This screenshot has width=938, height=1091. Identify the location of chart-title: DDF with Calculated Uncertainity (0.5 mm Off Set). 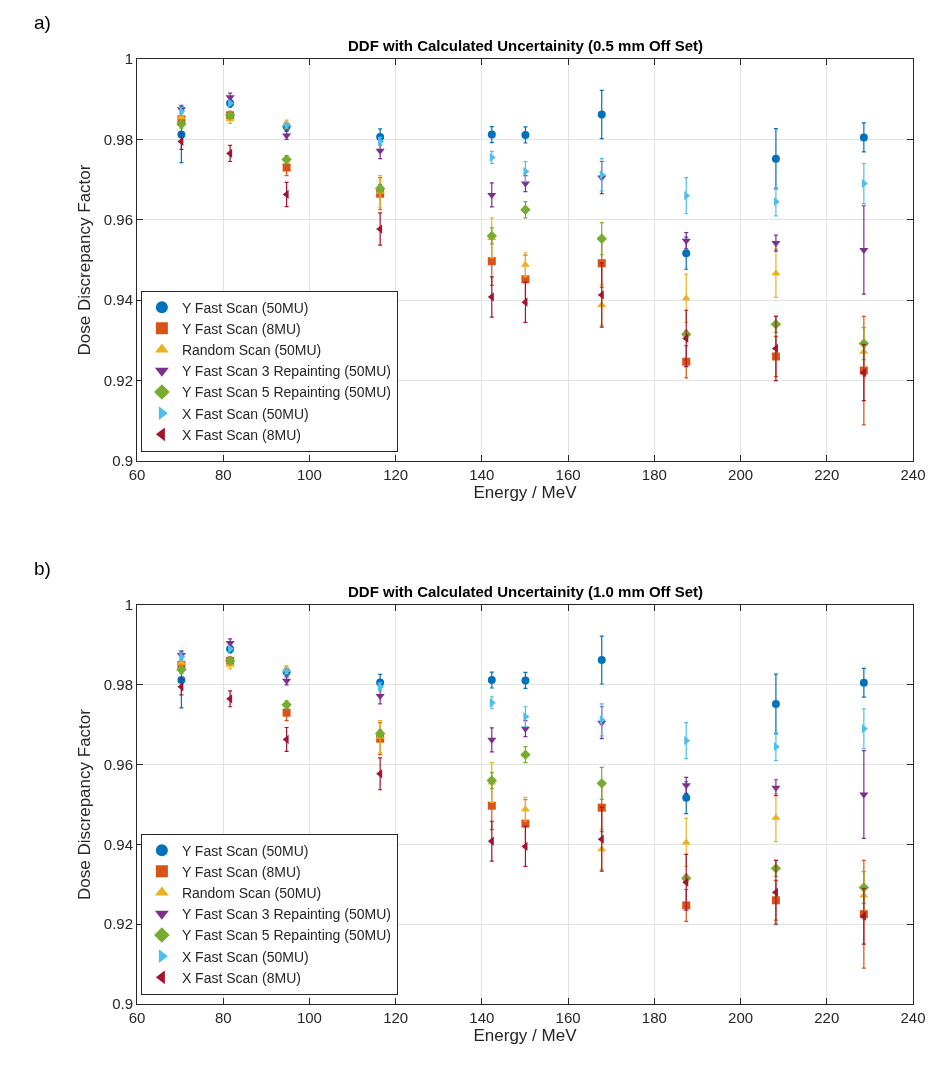
(526, 45).